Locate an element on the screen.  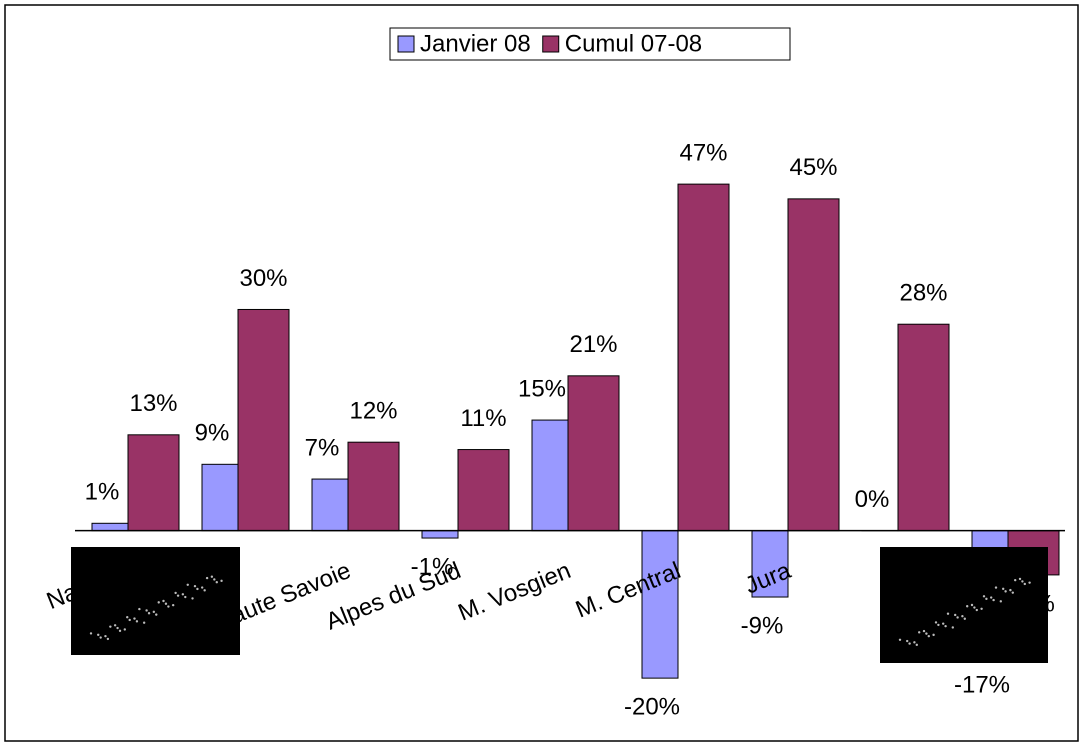
legend-label: Janvier 08 is located at coordinates (475, 43).